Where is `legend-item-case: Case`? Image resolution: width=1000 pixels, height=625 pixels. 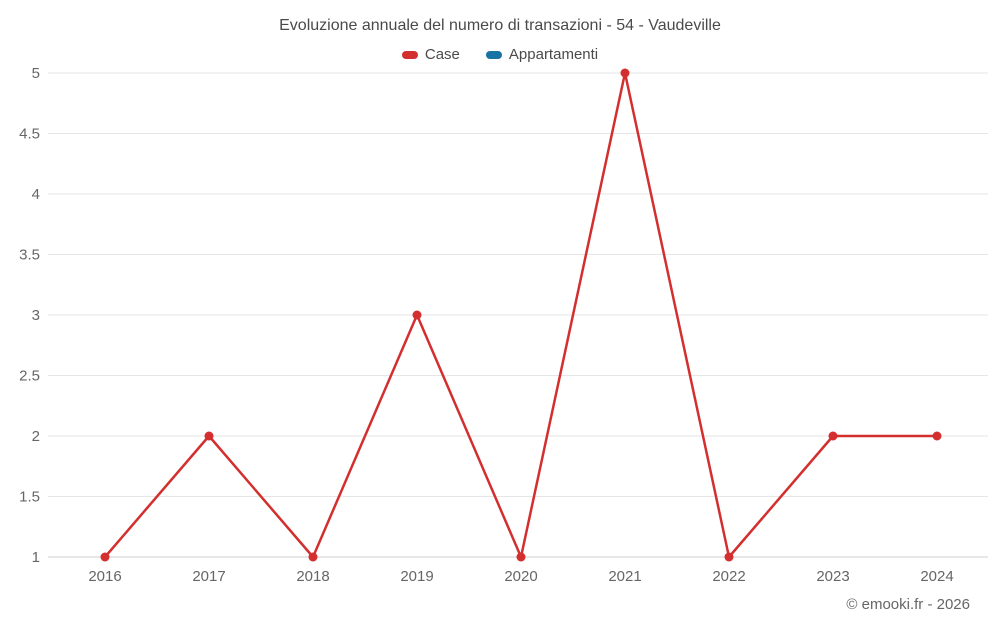
legend-item-case: Case is located at coordinates (430, 54).